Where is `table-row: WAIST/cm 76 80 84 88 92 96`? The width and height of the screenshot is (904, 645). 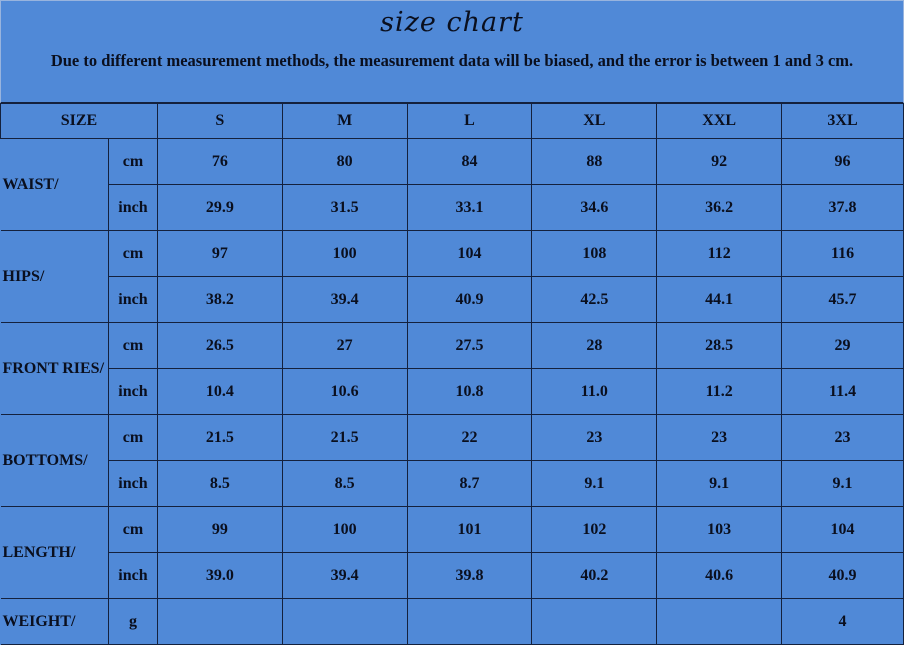 table-row: WAIST/cm 76 80 84 88 92 96 is located at coordinates (452, 184).